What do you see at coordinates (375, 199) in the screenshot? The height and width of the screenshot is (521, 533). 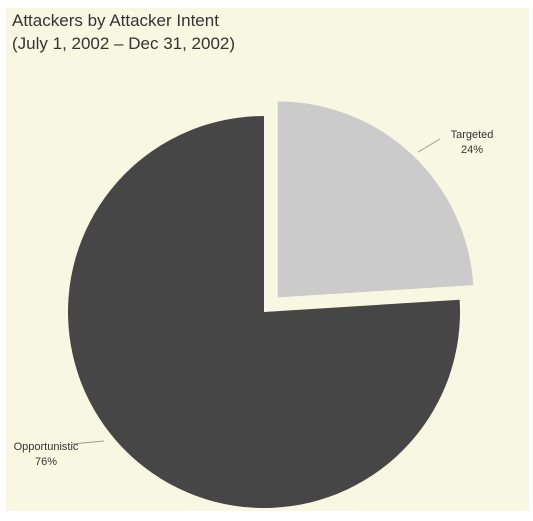 I see `pie-slice-targeted` at bounding box center [375, 199].